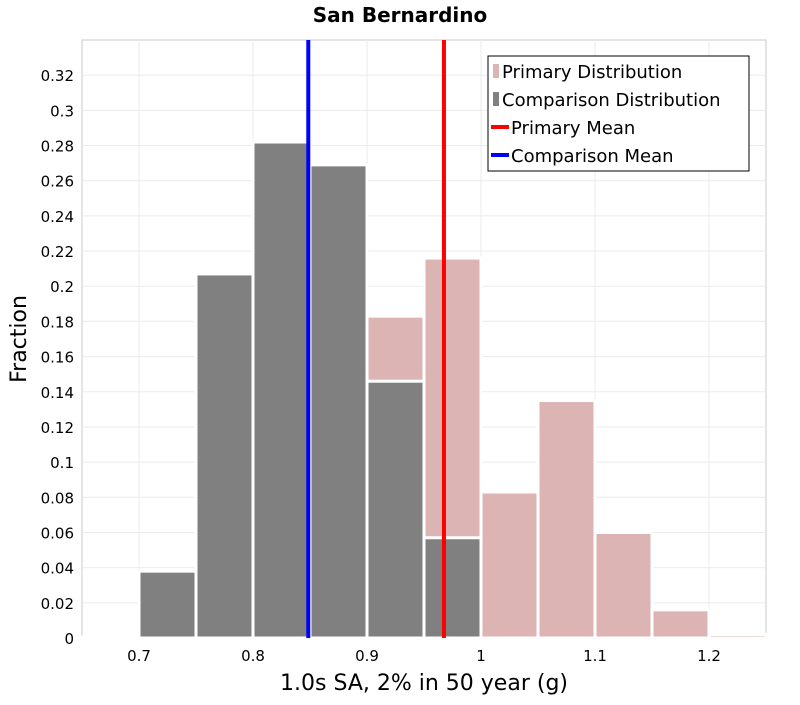  Describe the element at coordinates (611, 100) in the screenshot. I see `comparison-distribution-legend-label: Comparison Distribution` at that location.